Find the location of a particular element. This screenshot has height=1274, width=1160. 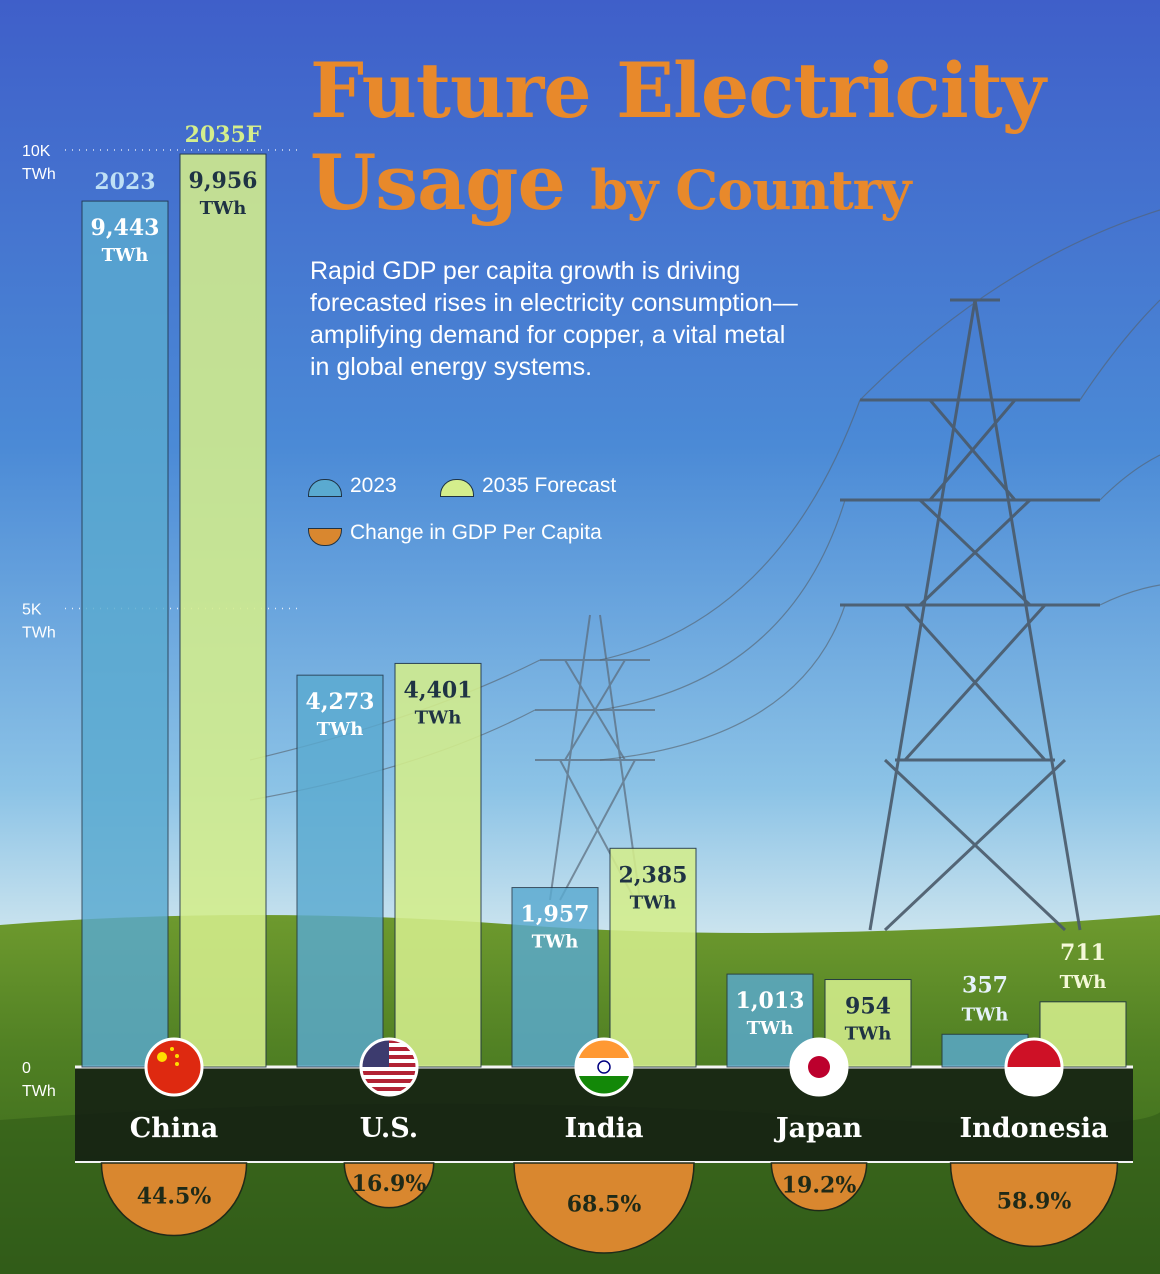

legend-item-2023: 2023 is located at coordinates (352, 486).